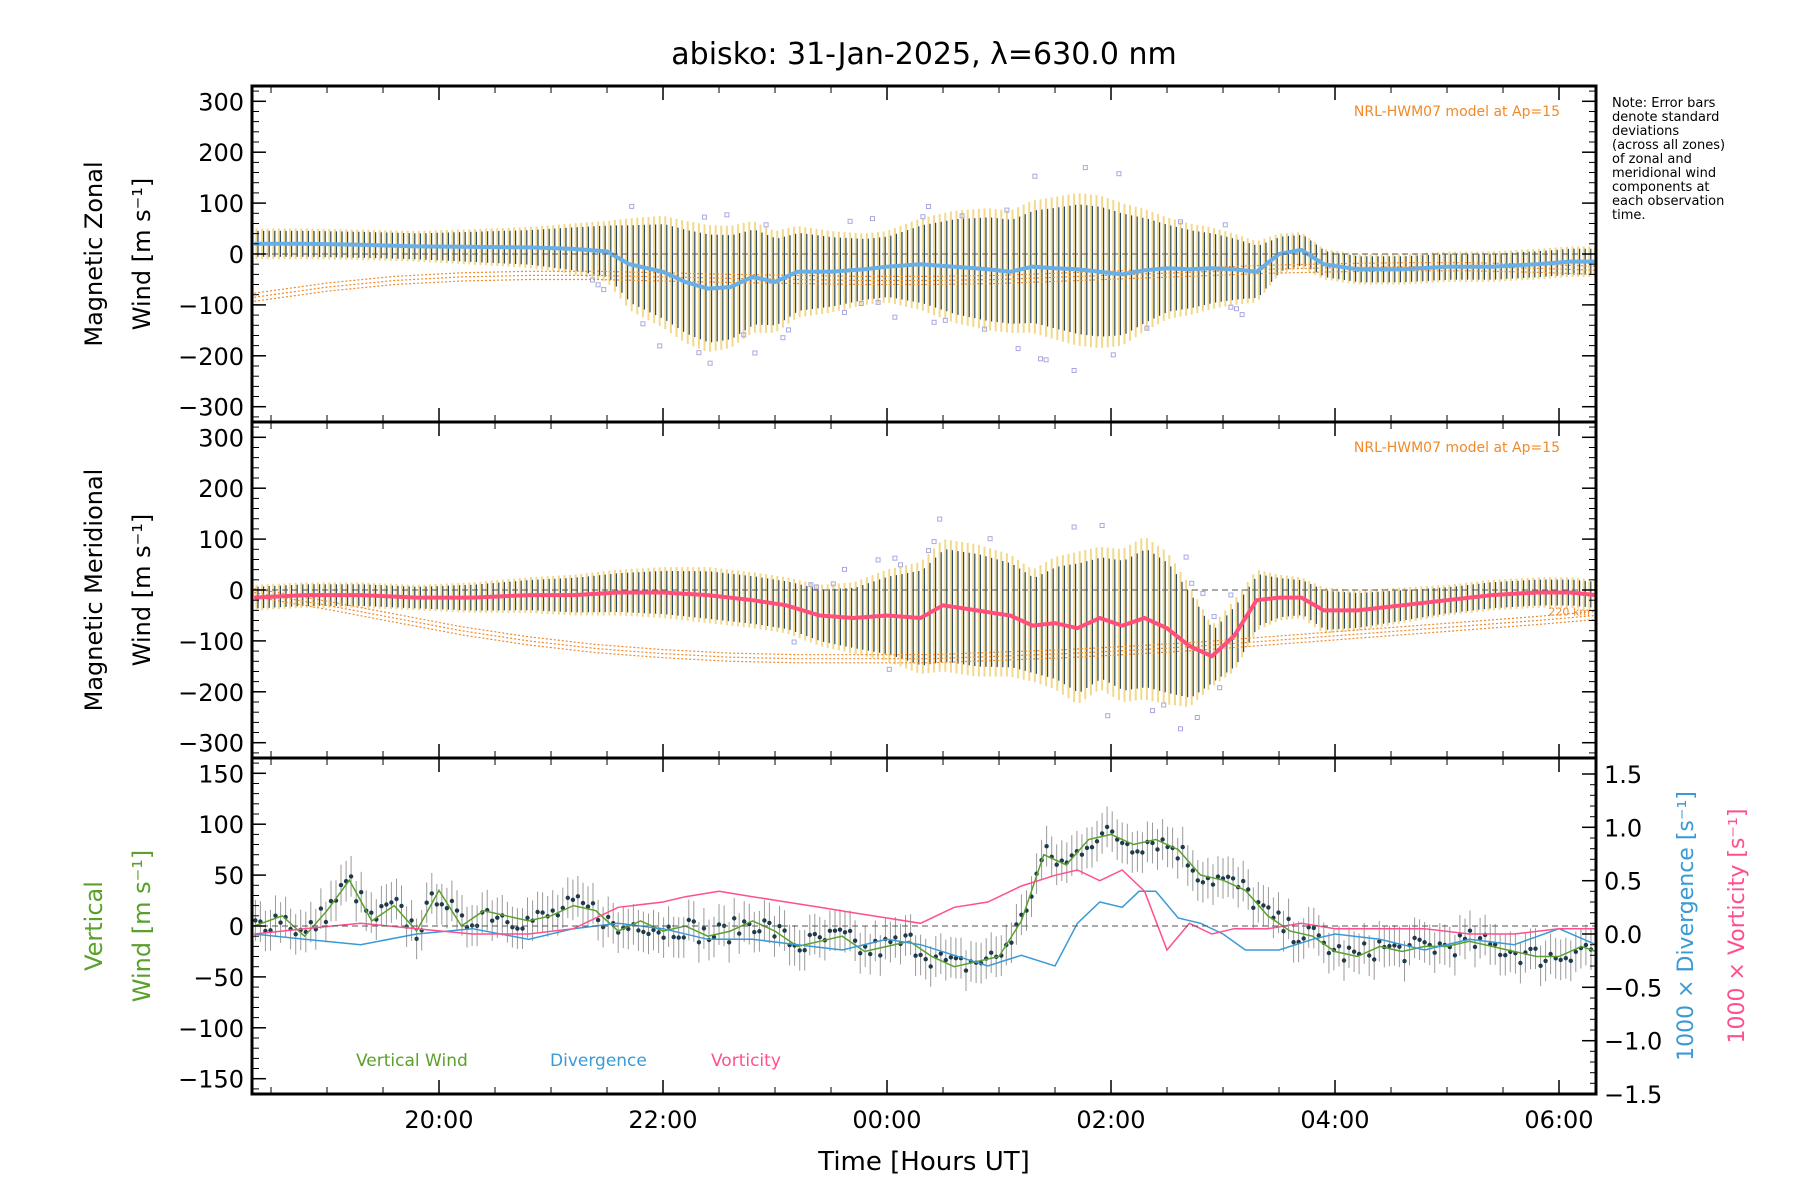 Image resolution: width=1800 pixels, height=1200 pixels. What do you see at coordinates (1652, 159) in the screenshot?
I see `note-line-4: of zonal and` at bounding box center [1652, 159].